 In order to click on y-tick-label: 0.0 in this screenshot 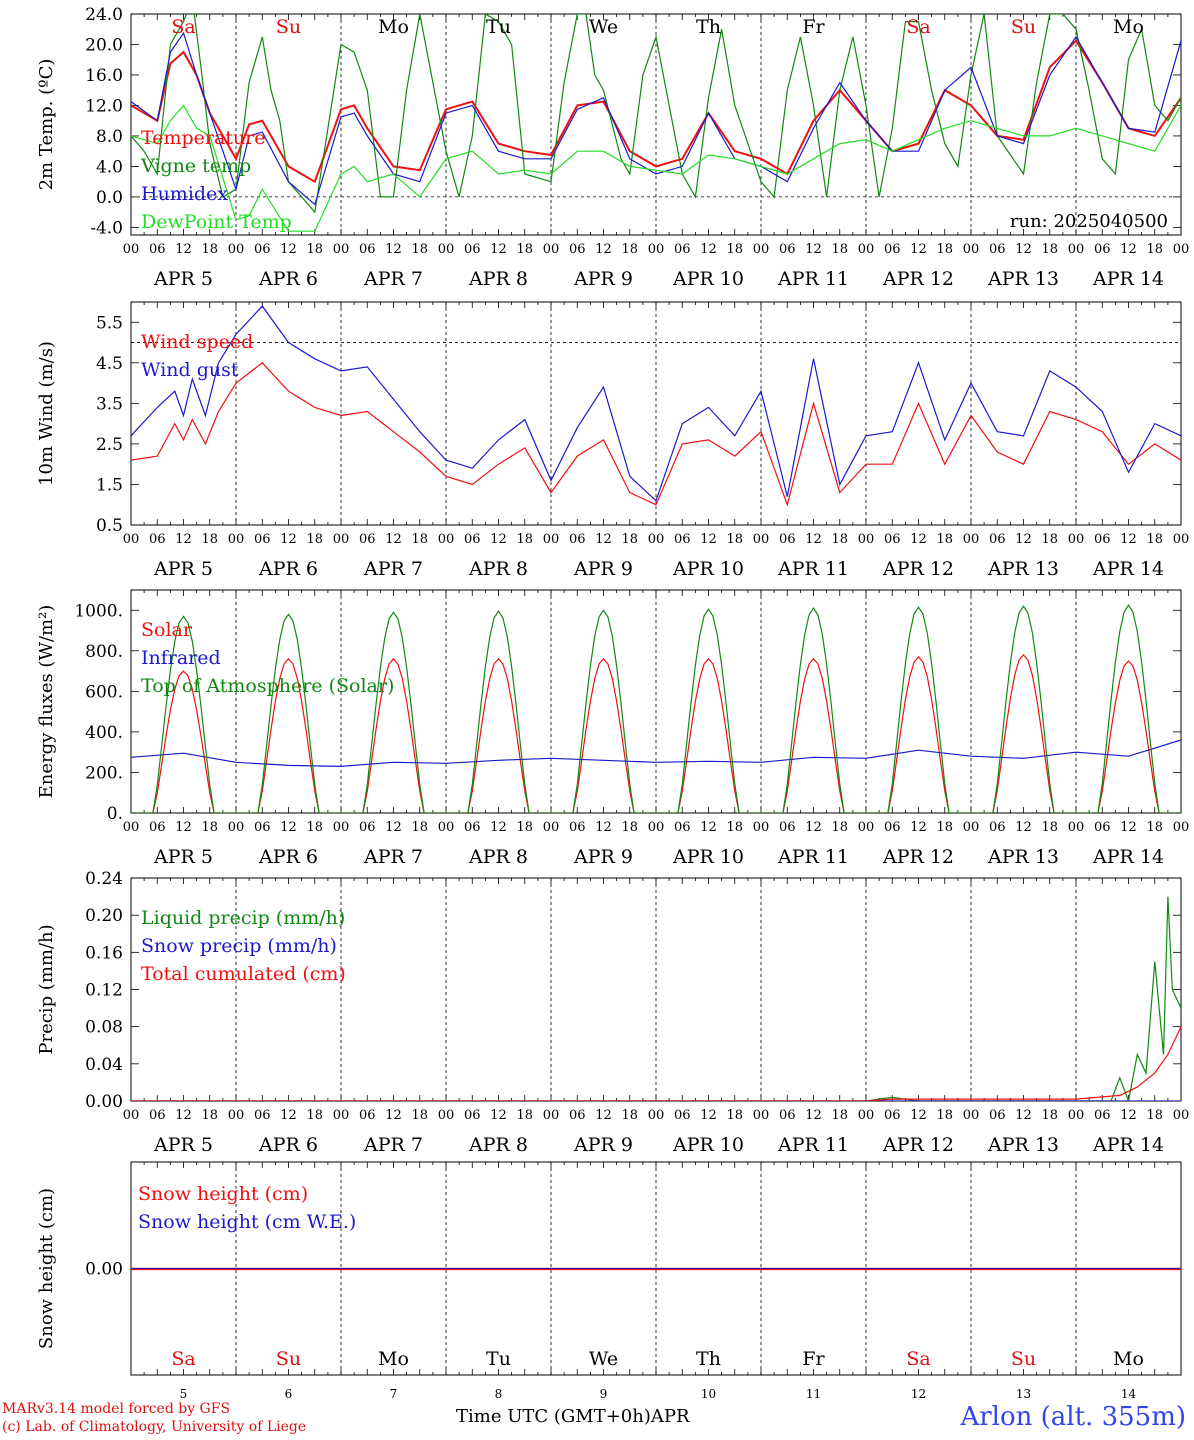, I will do `click(109, 198)`.